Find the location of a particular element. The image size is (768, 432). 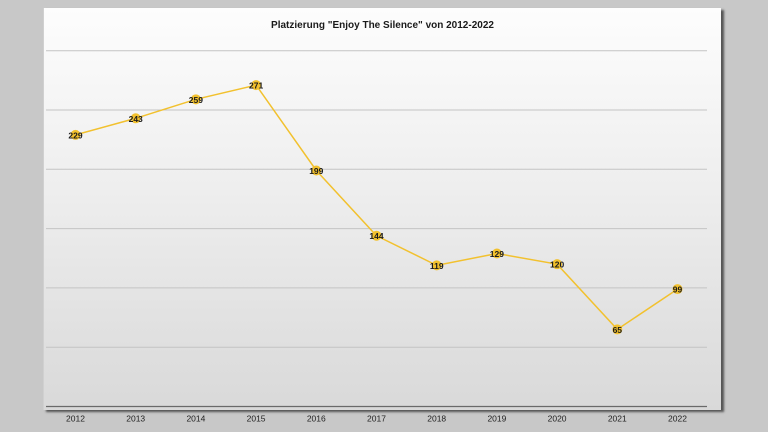

x-tick-label: 2016 is located at coordinates (316, 419).